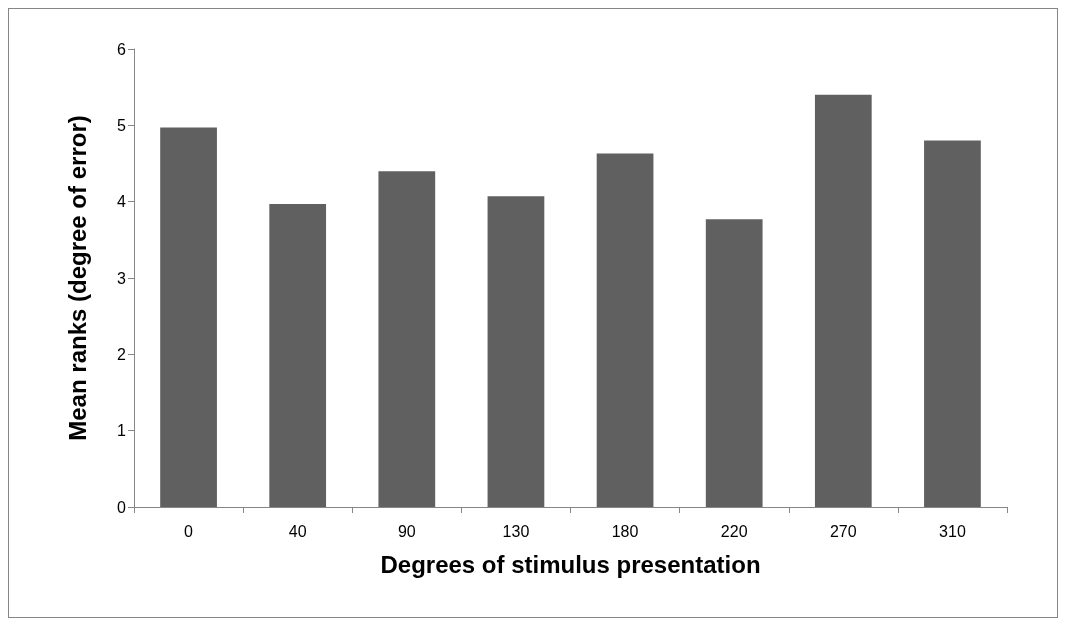  What do you see at coordinates (843, 531) in the screenshot?
I see `x-tick-label: 270` at bounding box center [843, 531].